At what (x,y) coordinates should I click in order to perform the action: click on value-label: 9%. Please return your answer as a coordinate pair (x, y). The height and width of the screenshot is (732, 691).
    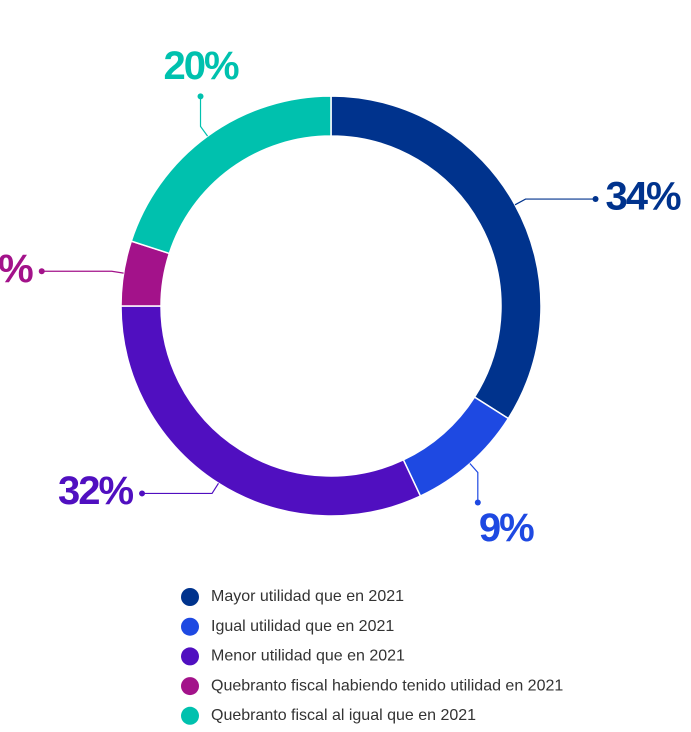
    Looking at the image, I should click on (506, 528).